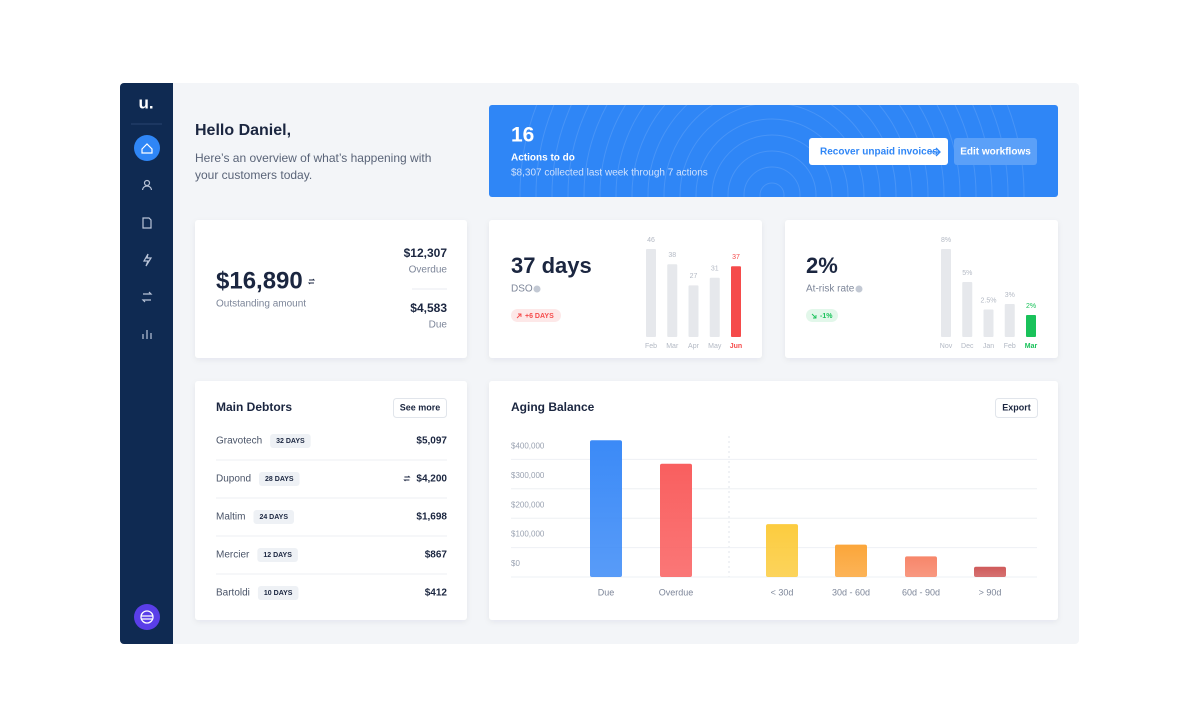 The height and width of the screenshot is (727, 1200). What do you see at coordinates (830, 289) in the screenshot?
I see `risk-label: At-risk rate` at bounding box center [830, 289].